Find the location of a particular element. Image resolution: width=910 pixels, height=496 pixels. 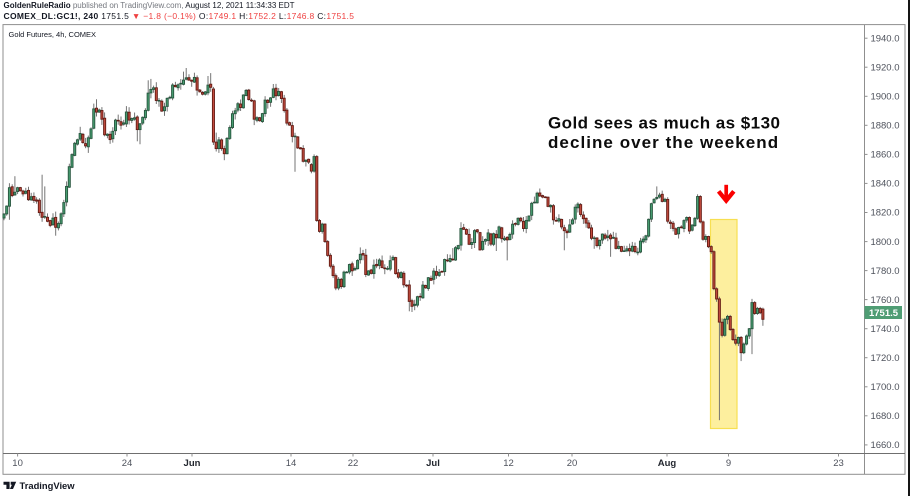

svg-text: 12 is located at coordinates (508, 463).